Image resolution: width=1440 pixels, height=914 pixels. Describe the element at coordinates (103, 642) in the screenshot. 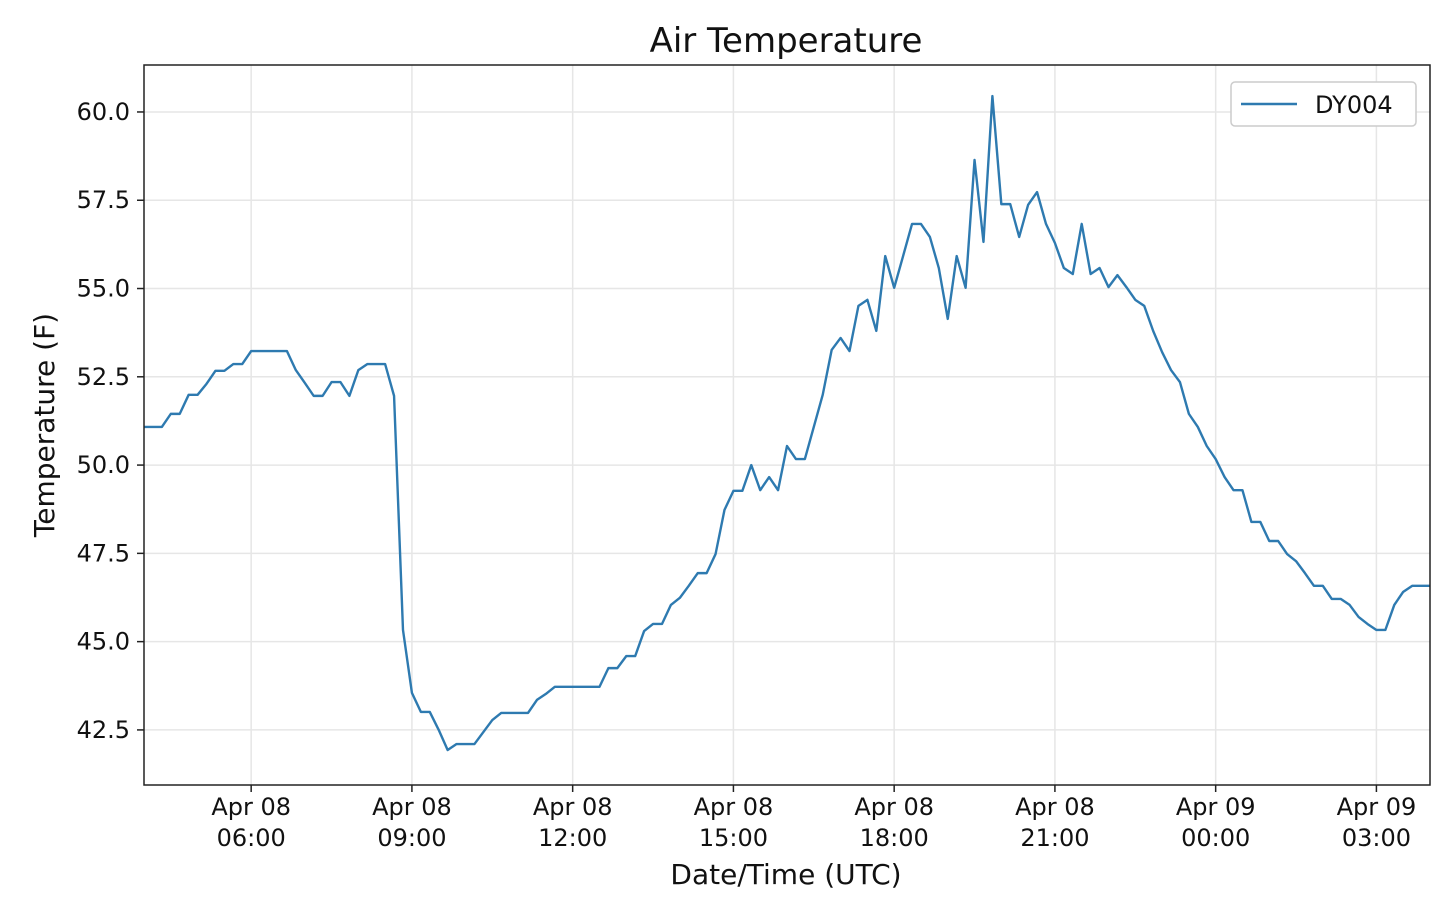

I see `y-tick-label: 45.0` at that location.